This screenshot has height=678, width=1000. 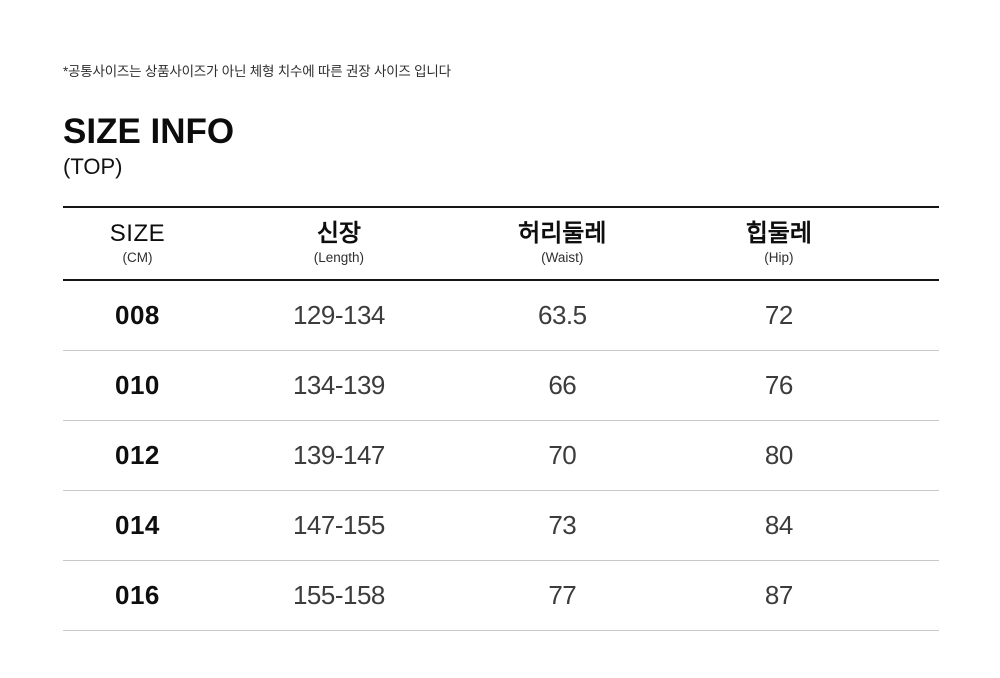 I want to click on table-row: 014 147-155 73 84, so click(x=501, y=525).